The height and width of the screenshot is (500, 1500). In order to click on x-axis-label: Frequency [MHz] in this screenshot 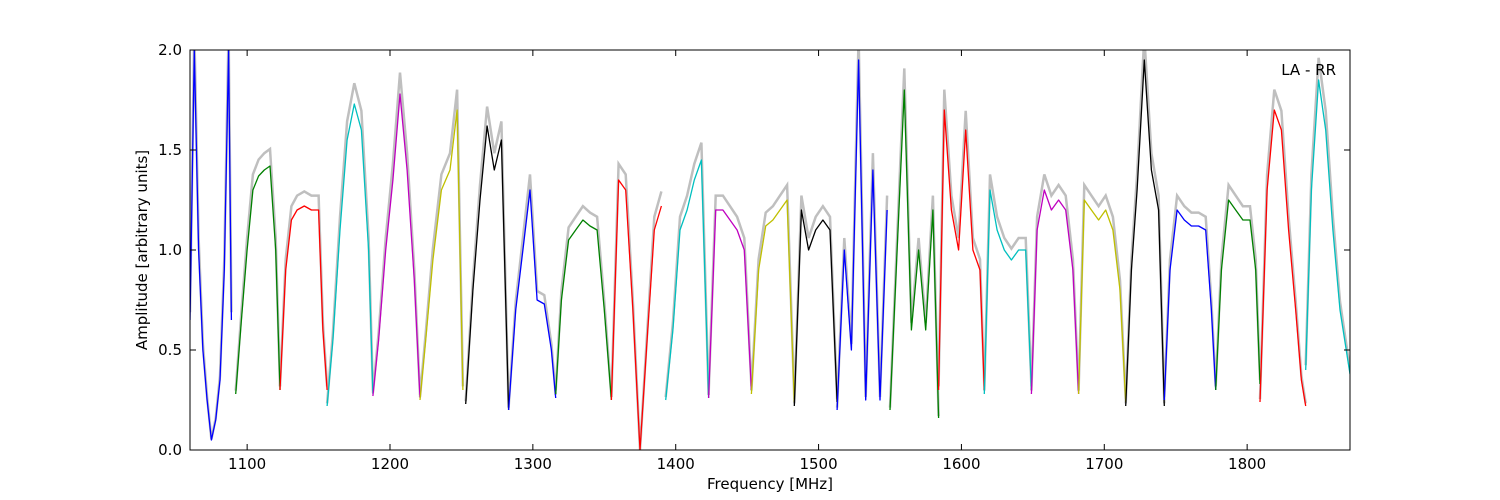, I will do `click(770, 484)`.